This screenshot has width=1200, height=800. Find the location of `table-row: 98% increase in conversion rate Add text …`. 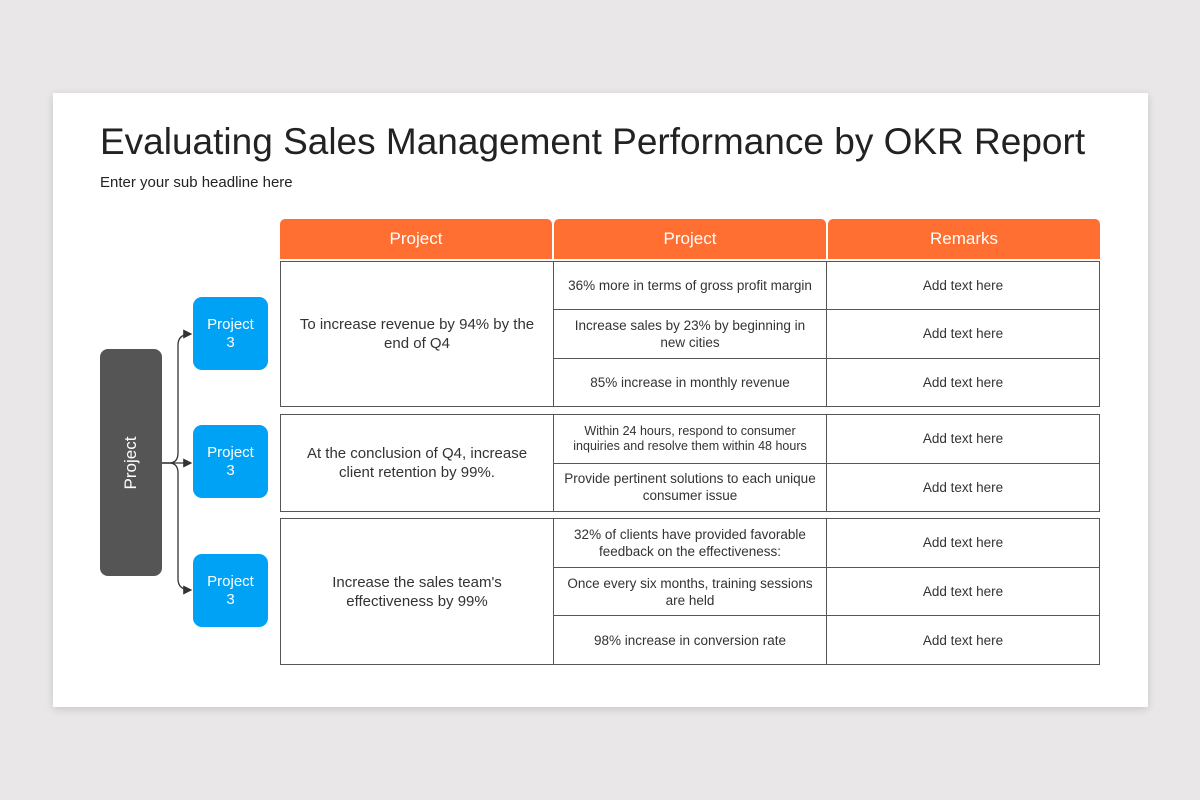

table-row: 98% increase in conversion rate Add text … is located at coordinates (826, 640).